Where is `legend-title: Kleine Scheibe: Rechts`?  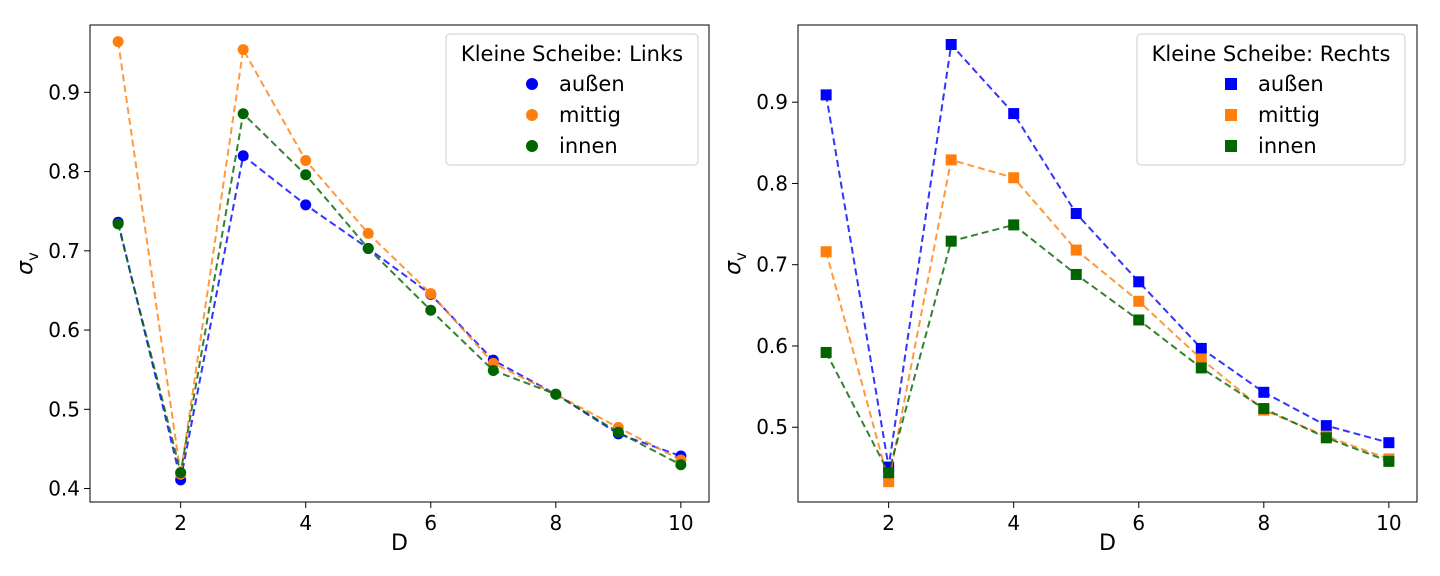
legend-title: Kleine Scheibe: Rechts is located at coordinates (1271, 54).